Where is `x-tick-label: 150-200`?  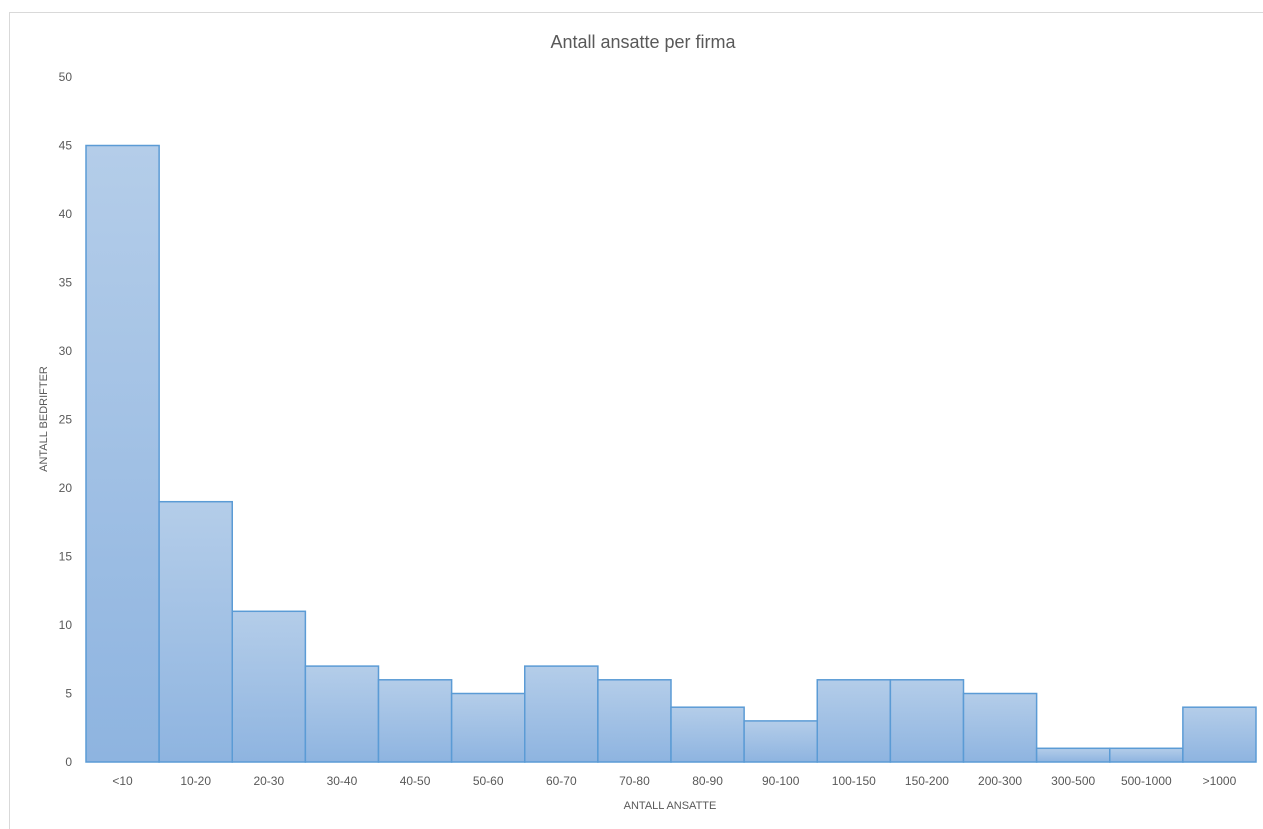
x-tick-label: 150-200 is located at coordinates (927, 781).